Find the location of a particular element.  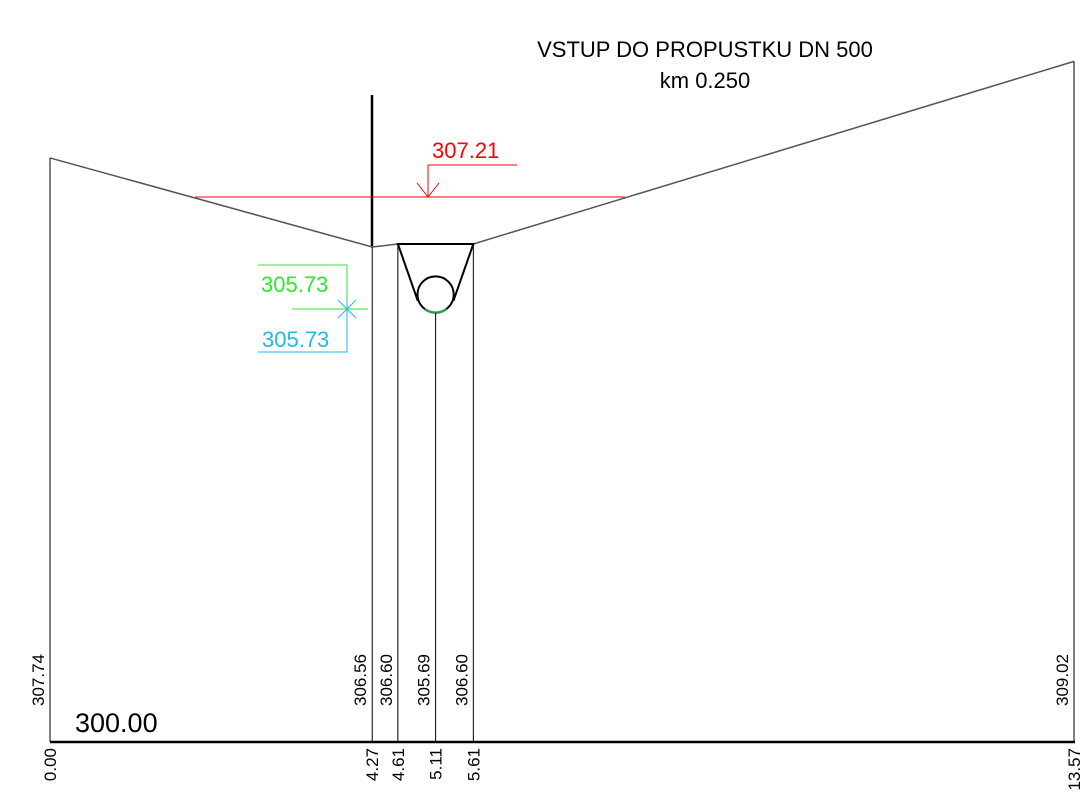

station-label: 13.57 is located at coordinates (1074, 769).